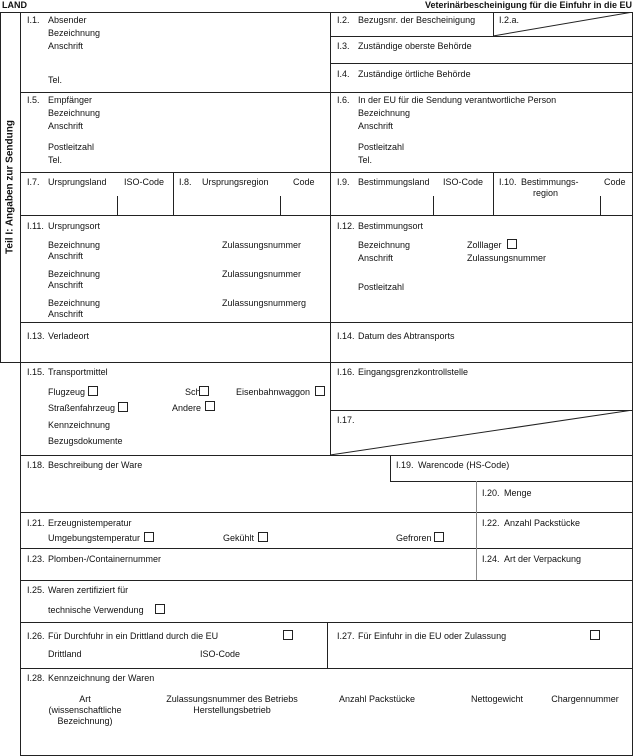 The height and width of the screenshot is (756, 633). What do you see at coordinates (123, 407) in the screenshot?
I see `road-vehicle-checkbox` at bounding box center [123, 407].